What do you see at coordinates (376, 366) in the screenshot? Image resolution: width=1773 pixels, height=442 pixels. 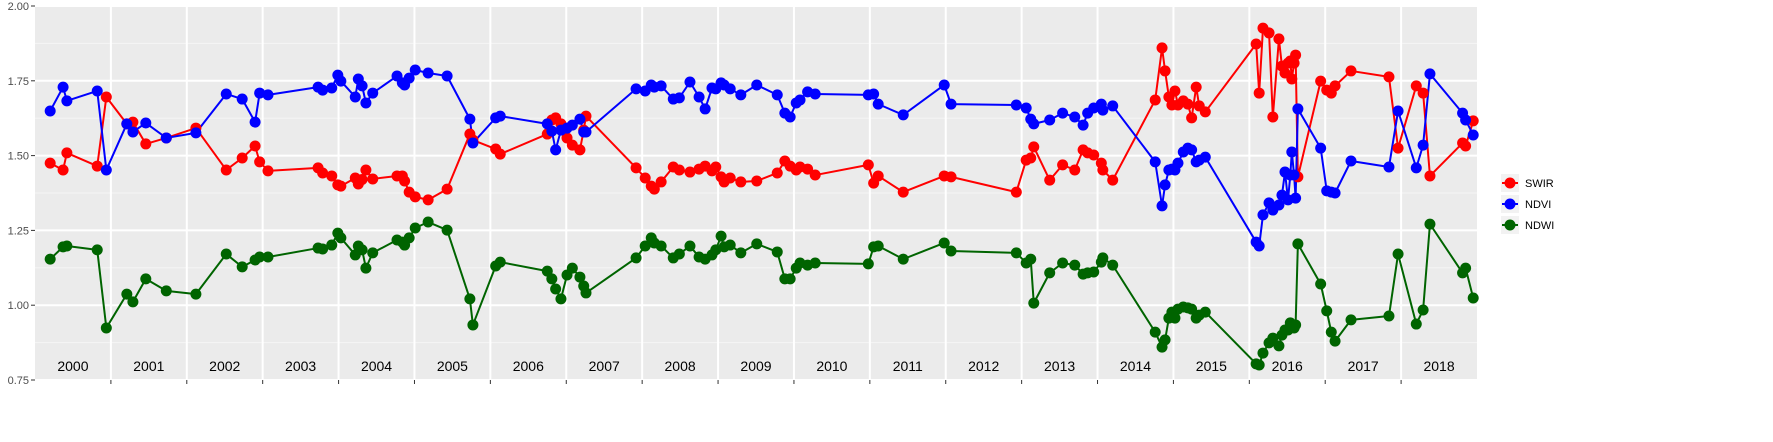 I see `year-label: 2004` at bounding box center [376, 366].